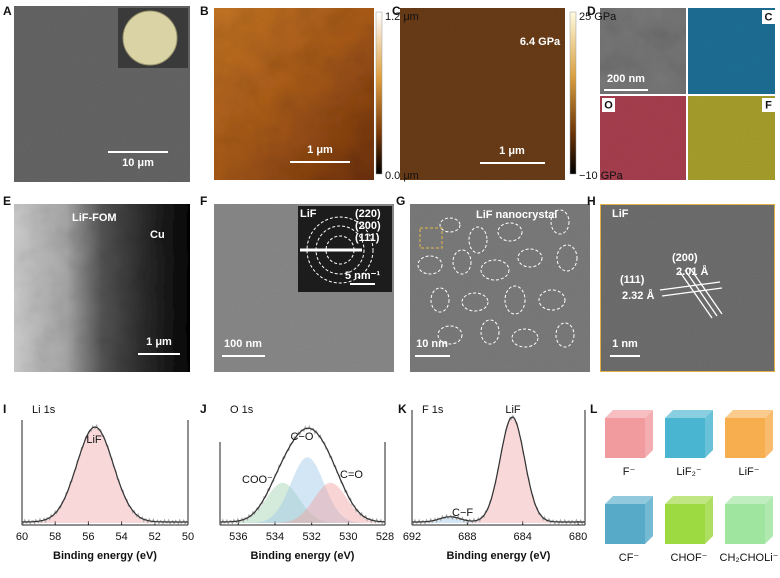  What do you see at coordinates (94, 440) in the screenshot?
I see `peak-label: LiF` at bounding box center [94, 440].